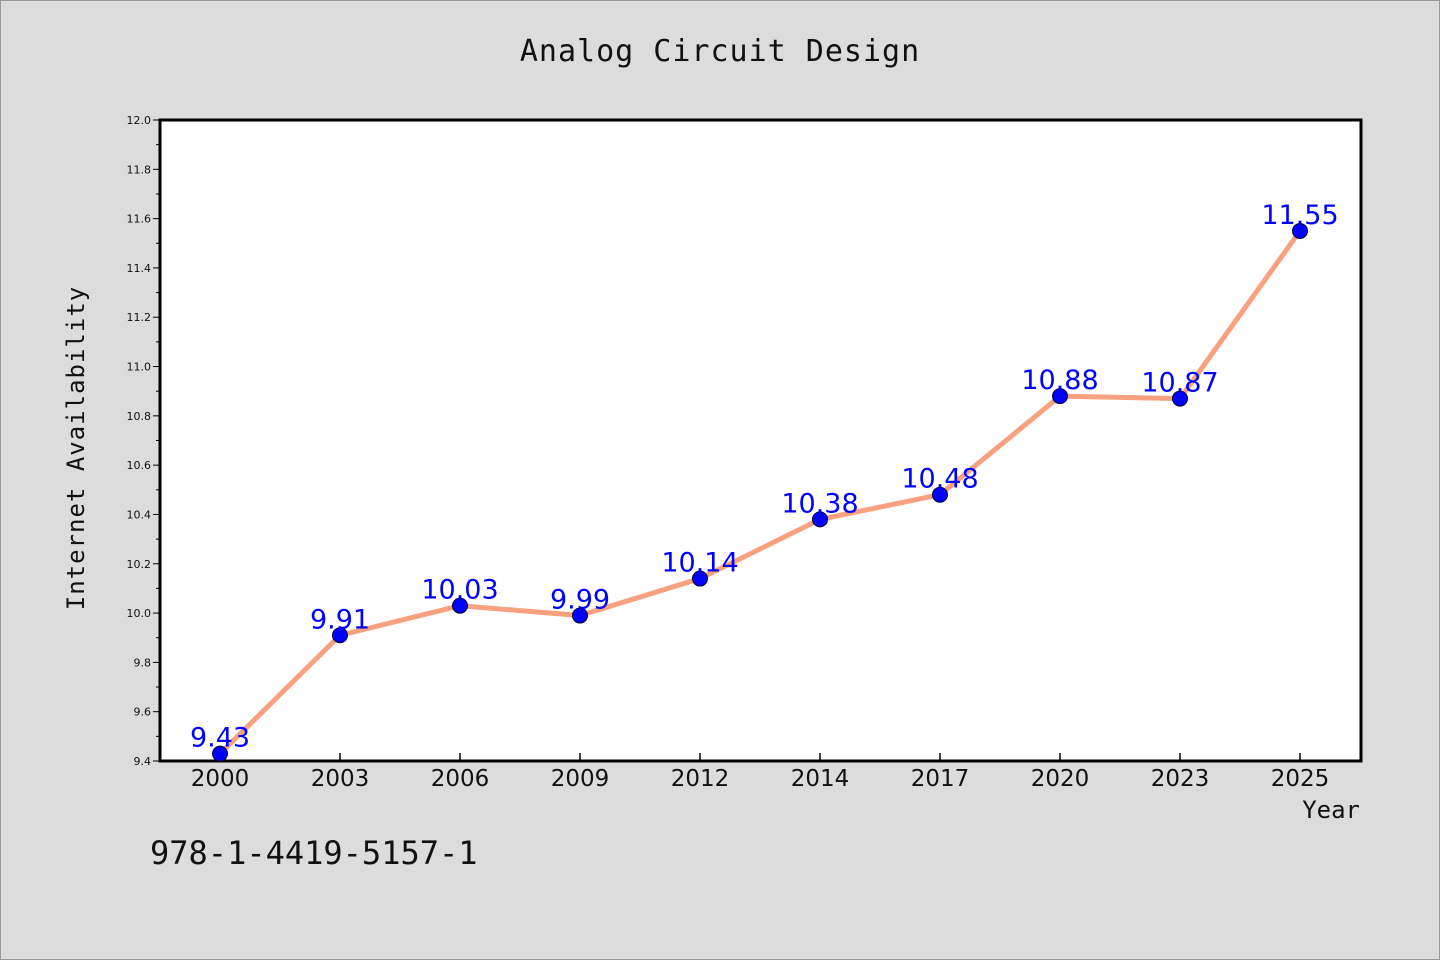 The width and height of the screenshot is (1440, 960). I want to click on y-tick-label: 10.6, so click(139, 465).